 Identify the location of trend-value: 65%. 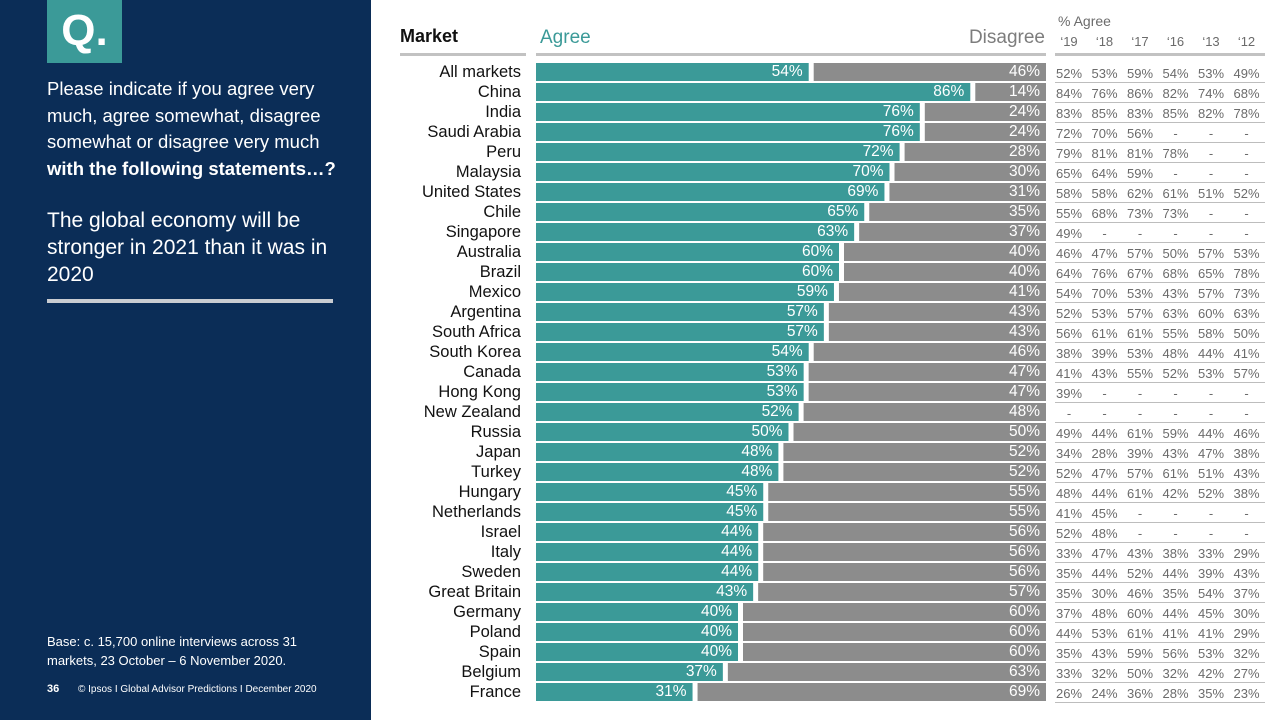
(1211, 273).